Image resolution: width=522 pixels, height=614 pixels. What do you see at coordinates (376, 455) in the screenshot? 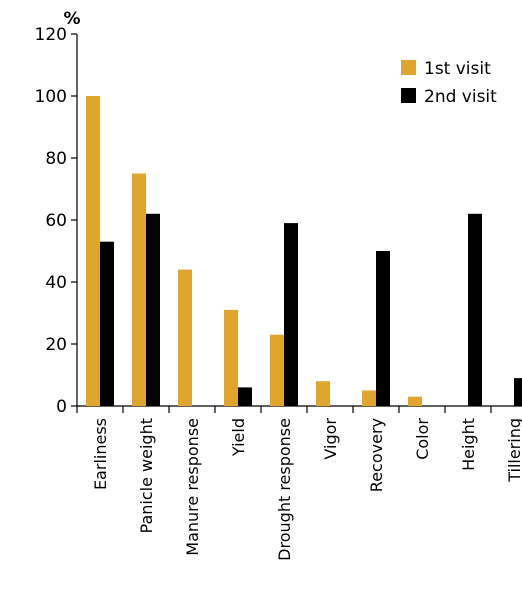
I see `x-tick-label: Recovery` at bounding box center [376, 455].